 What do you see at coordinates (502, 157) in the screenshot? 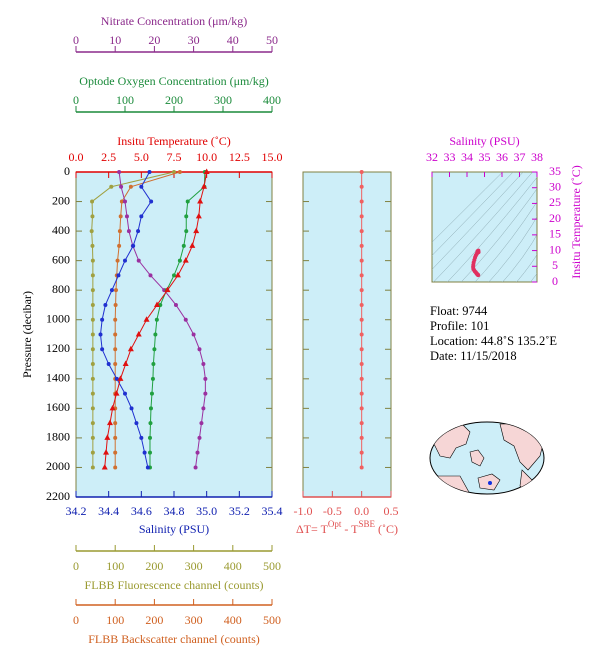
I see `x-tick-label: 36` at bounding box center [502, 157].